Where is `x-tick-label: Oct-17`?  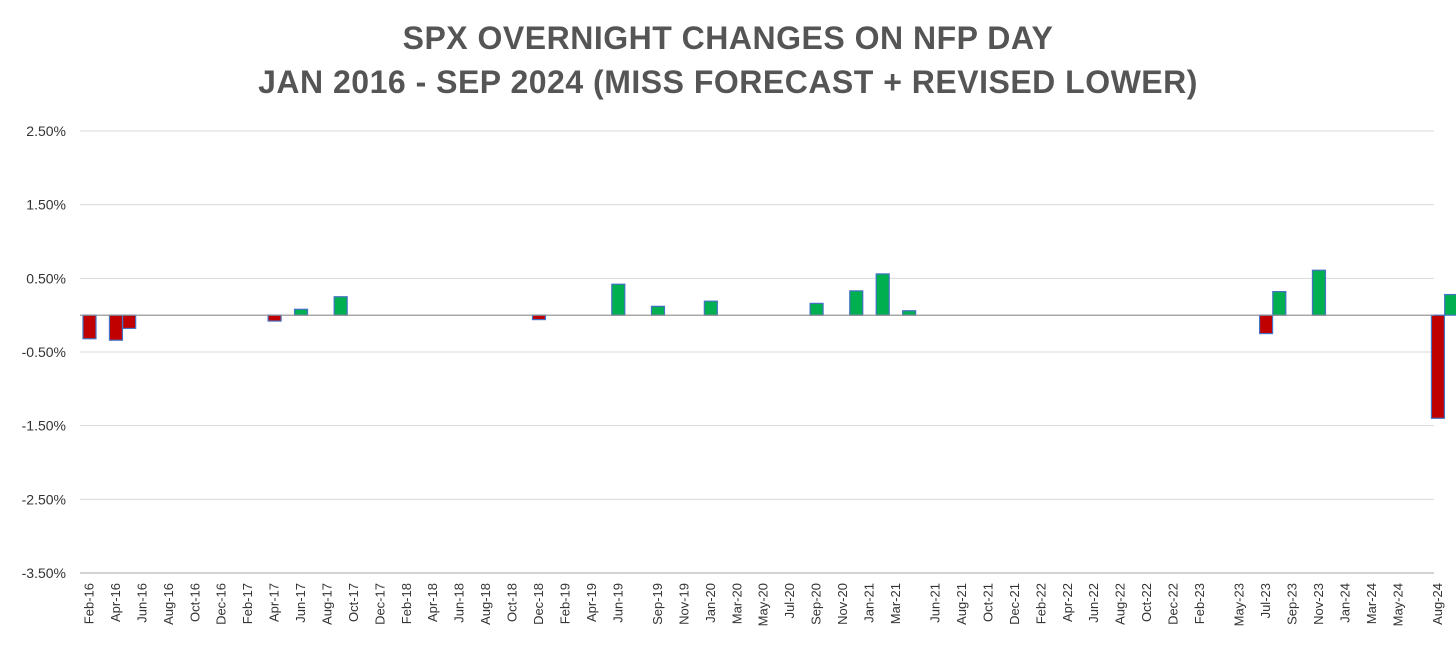 x-tick-label: Oct-17 is located at coordinates (353, 602).